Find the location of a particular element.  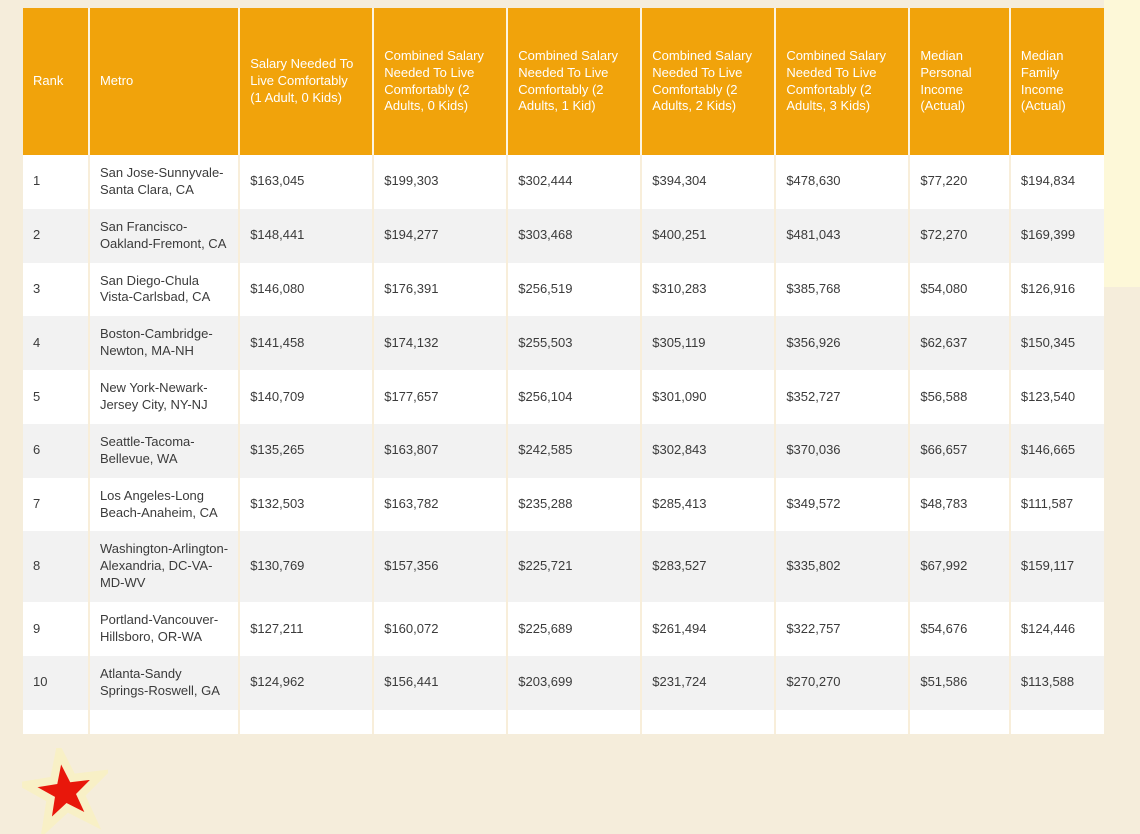

value-cell: $48,783 is located at coordinates (960, 504).